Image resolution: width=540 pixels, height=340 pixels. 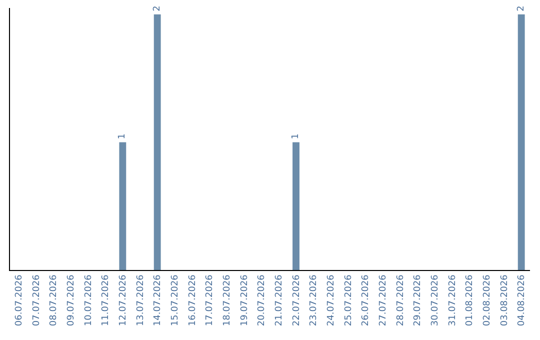 What do you see at coordinates (71, 300) in the screenshot?
I see `x-tick-label: 09.07.2026` at bounding box center [71, 300].